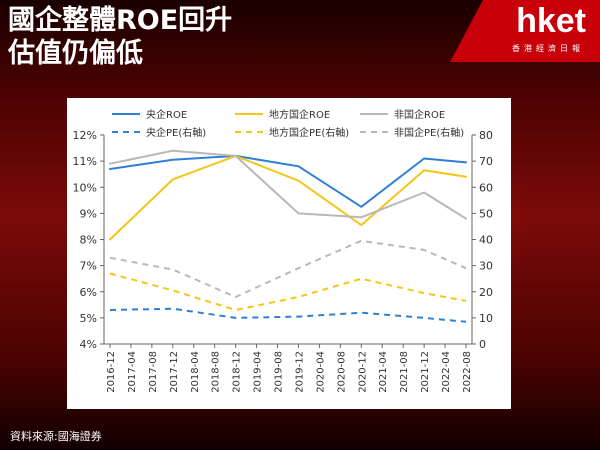  What do you see at coordinates (309, 132) in the screenshot?
I see `legend-label: 地方国企PE(右軸)` at bounding box center [309, 132].